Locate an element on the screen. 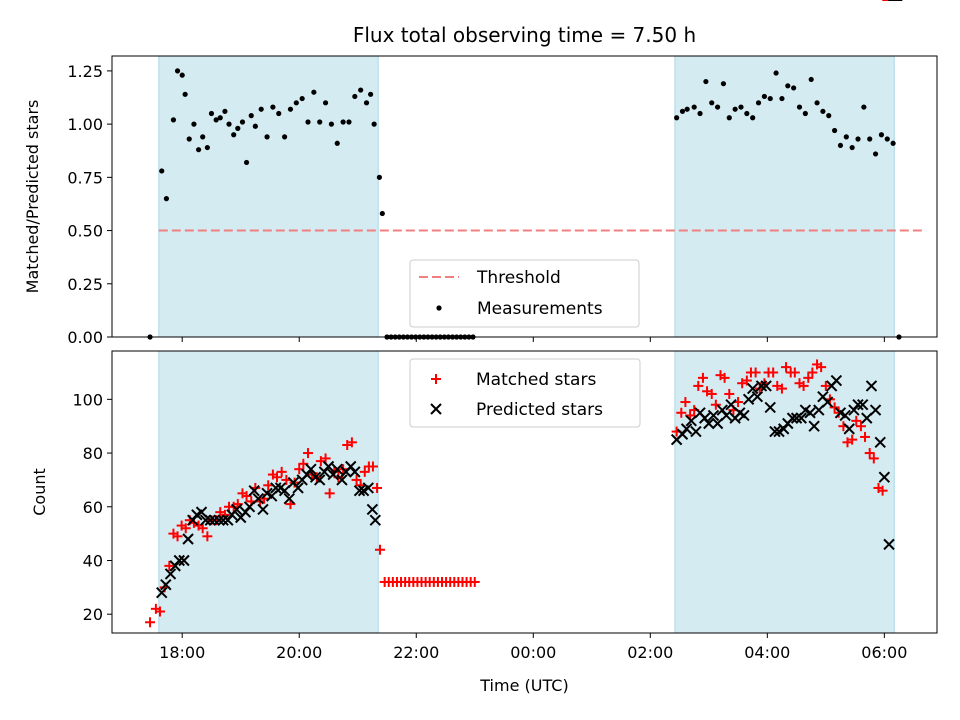  x-tick-label: 20:00 is located at coordinates (299, 652).